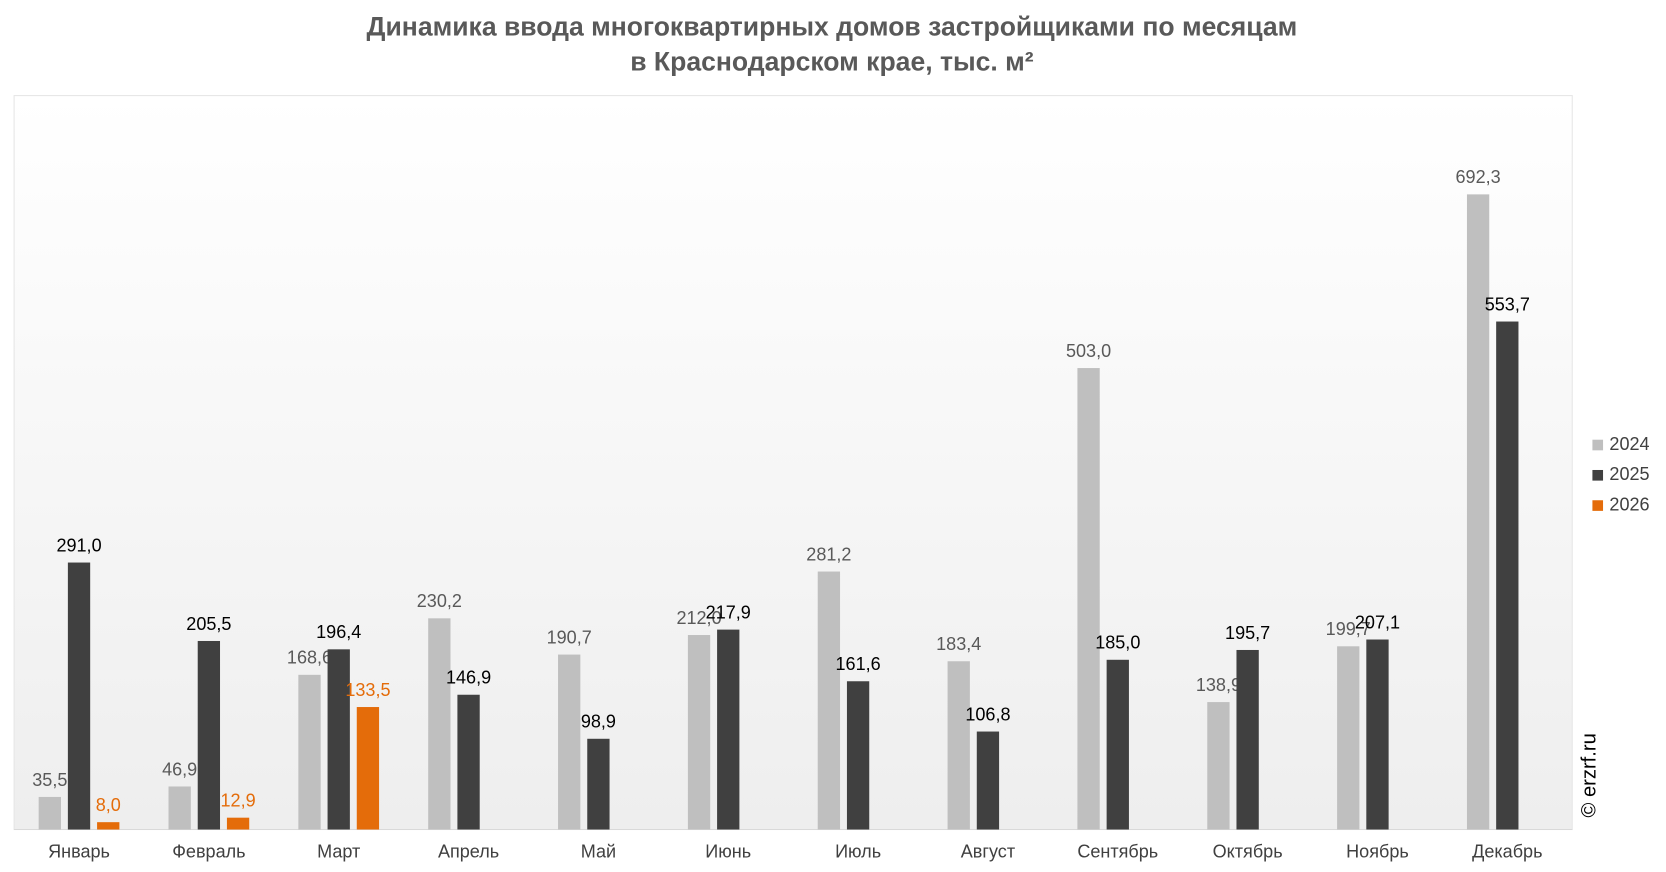 This screenshot has height=872, width=1666. I want to click on x-tick-label: Сентябрь, so click(1117, 852).